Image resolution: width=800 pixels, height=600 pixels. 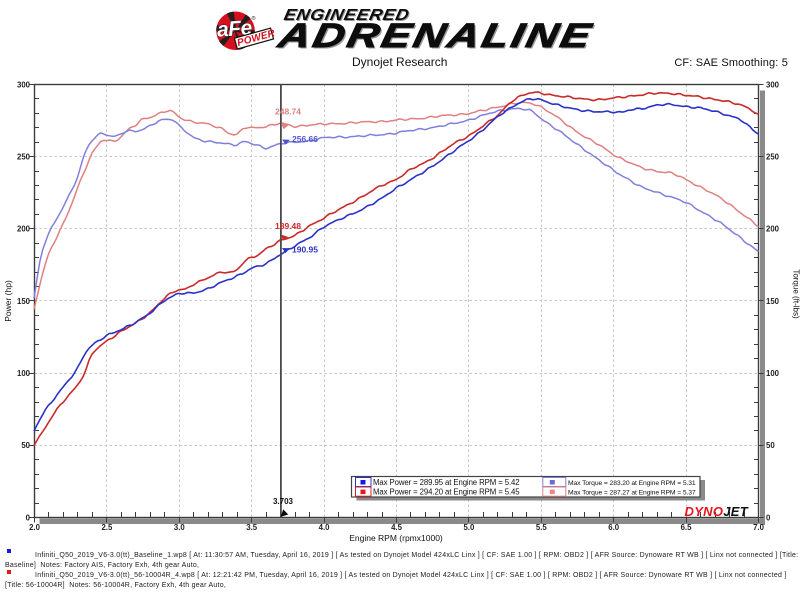 I want to click on svg-text: 190.95, so click(x=305, y=250).